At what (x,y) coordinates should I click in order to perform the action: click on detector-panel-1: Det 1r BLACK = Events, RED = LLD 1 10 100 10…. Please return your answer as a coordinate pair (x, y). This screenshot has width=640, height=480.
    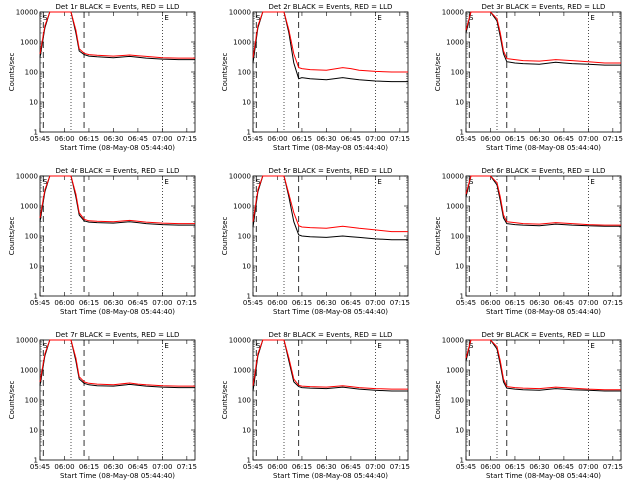
    Looking at the image, I should click on (102, 77).